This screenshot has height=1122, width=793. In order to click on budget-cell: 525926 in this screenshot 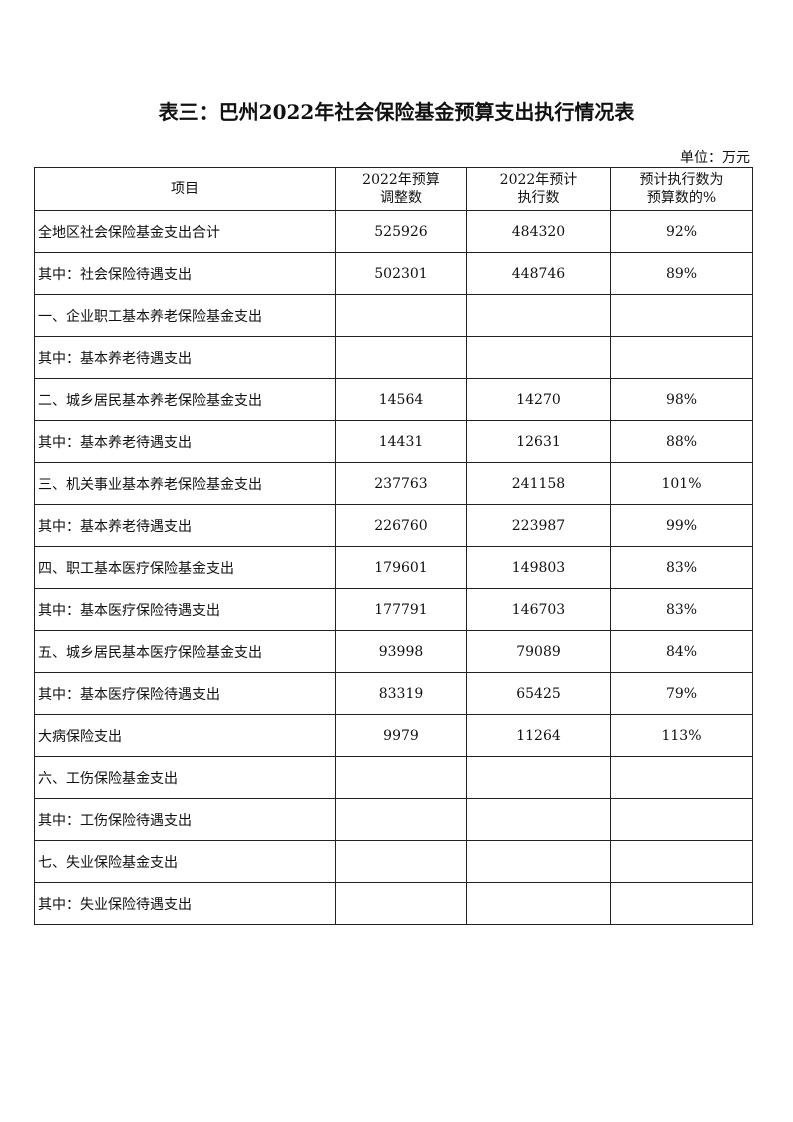, I will do `click(401, 231)`.